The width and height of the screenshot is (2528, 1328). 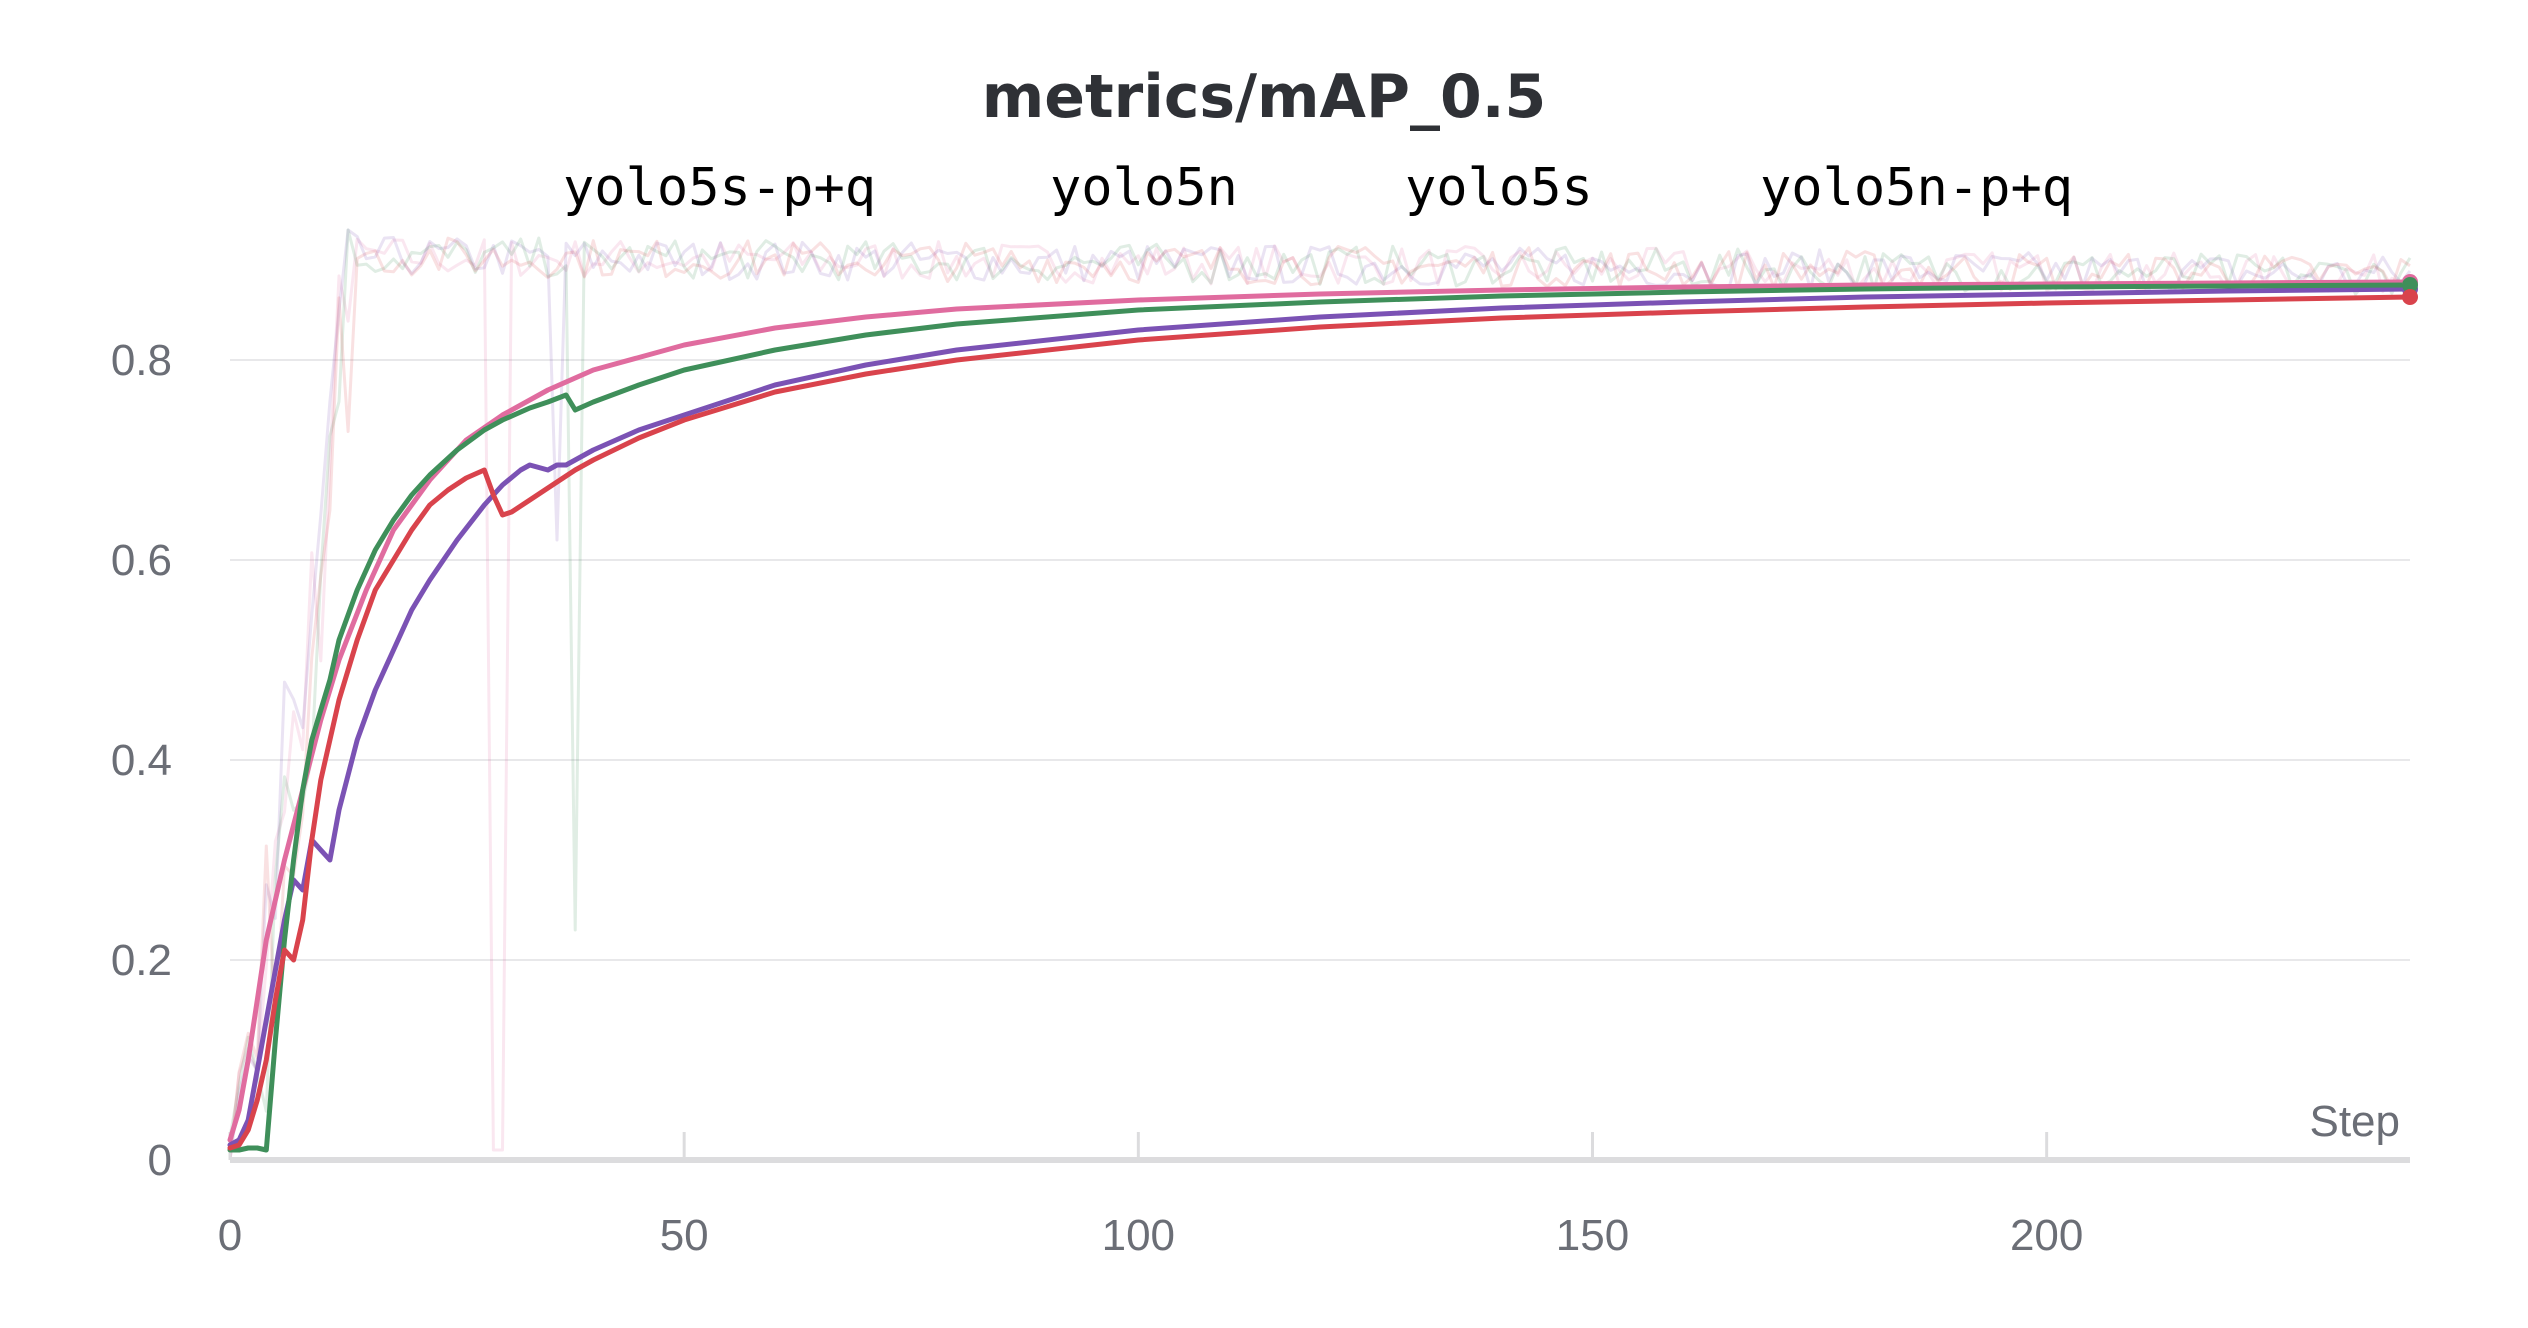 What do you see at coordinates (230, 1235) in the screenshot?
I see `x-tick-label: 0` at bounding box center [230, 1235].